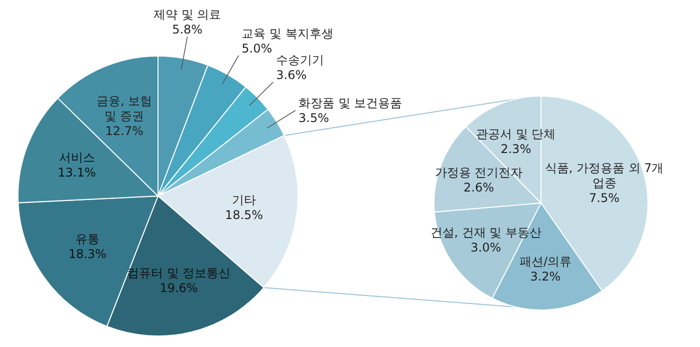 This screenshot has width=700, height=347. I want to click on slice-label: 화장품 및 보건용품, so click(350, 103).